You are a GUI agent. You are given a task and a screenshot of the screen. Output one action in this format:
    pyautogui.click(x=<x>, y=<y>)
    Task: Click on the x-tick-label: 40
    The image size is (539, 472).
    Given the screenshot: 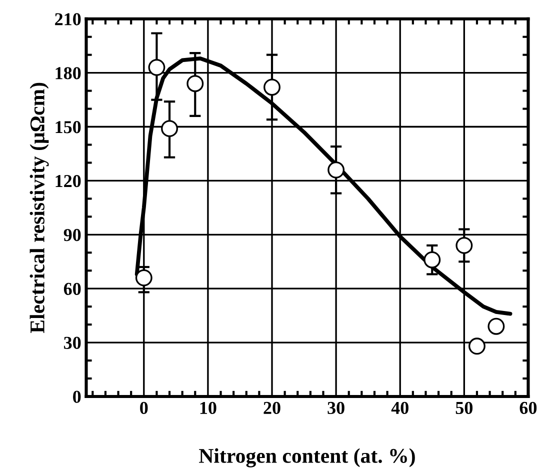 What is the action you would take?
    pyautogui.click(x=399, y=408)
    